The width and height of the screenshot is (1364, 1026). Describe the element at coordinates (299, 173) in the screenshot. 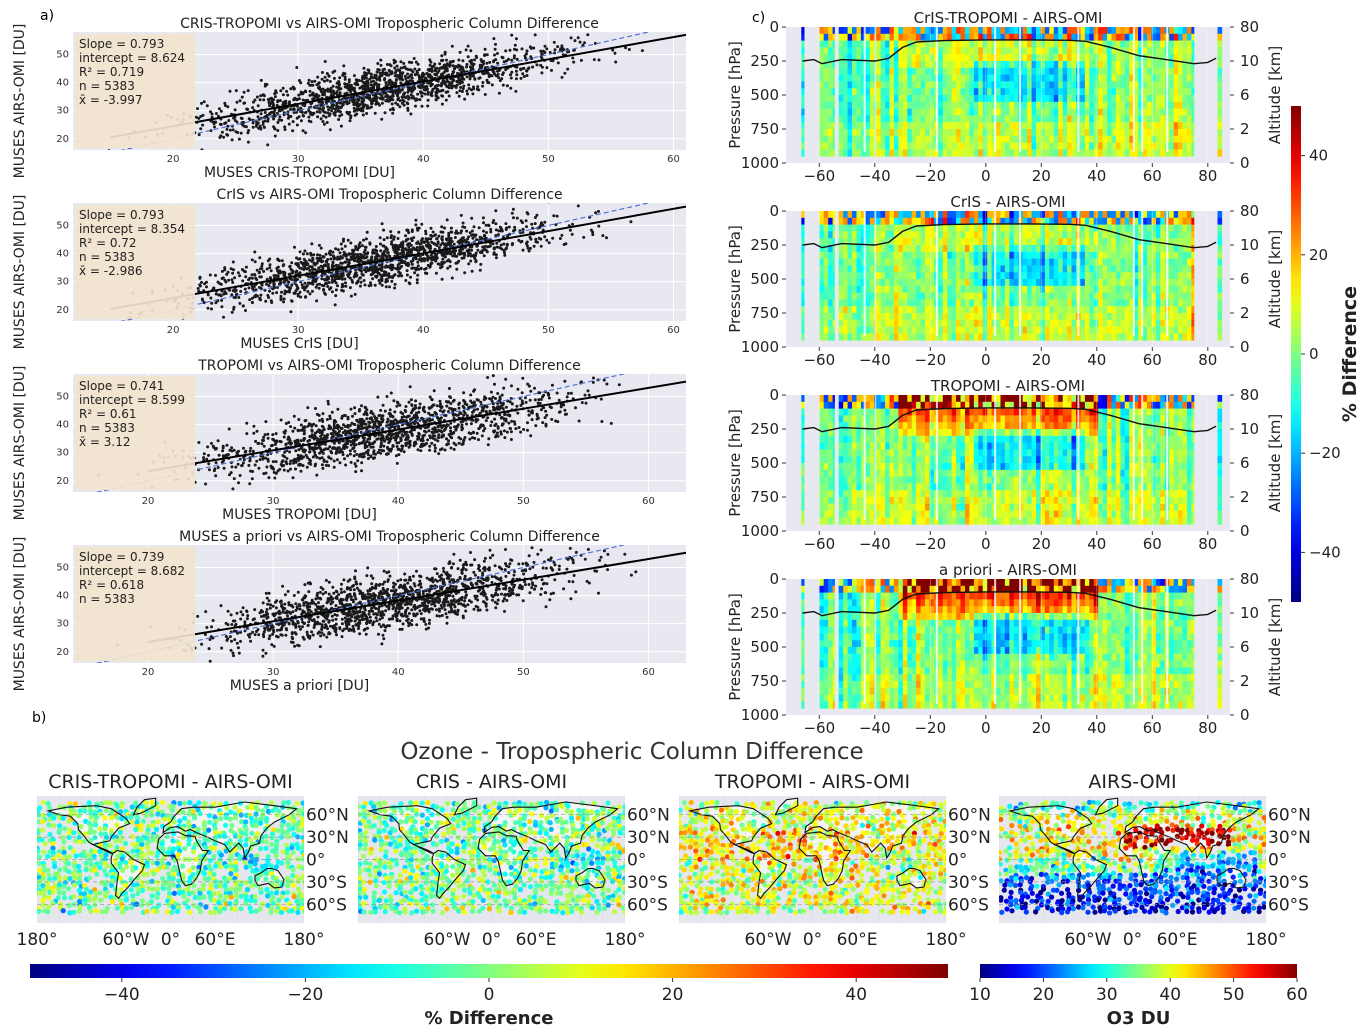

I see `x-axis-label: MUSES CRIS-TROPOMI [DU]` at that location.